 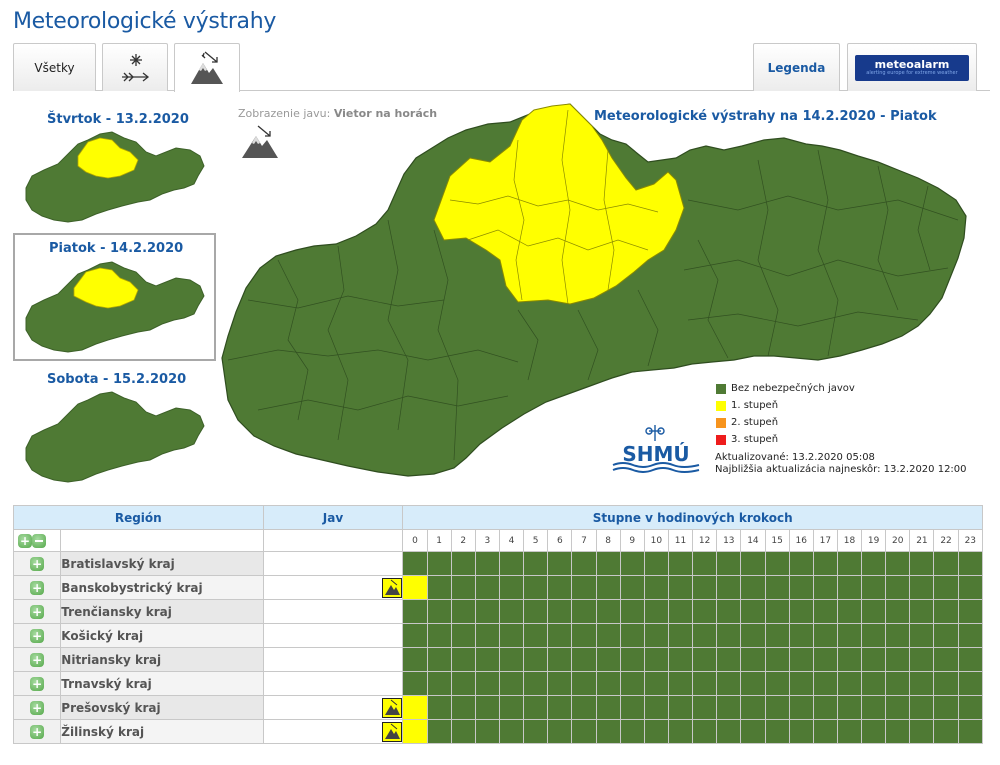 What do you see at coordinates (115, 306) in the screenshot?
I see `thumb-map-friday` at bounding box center [115, 306].